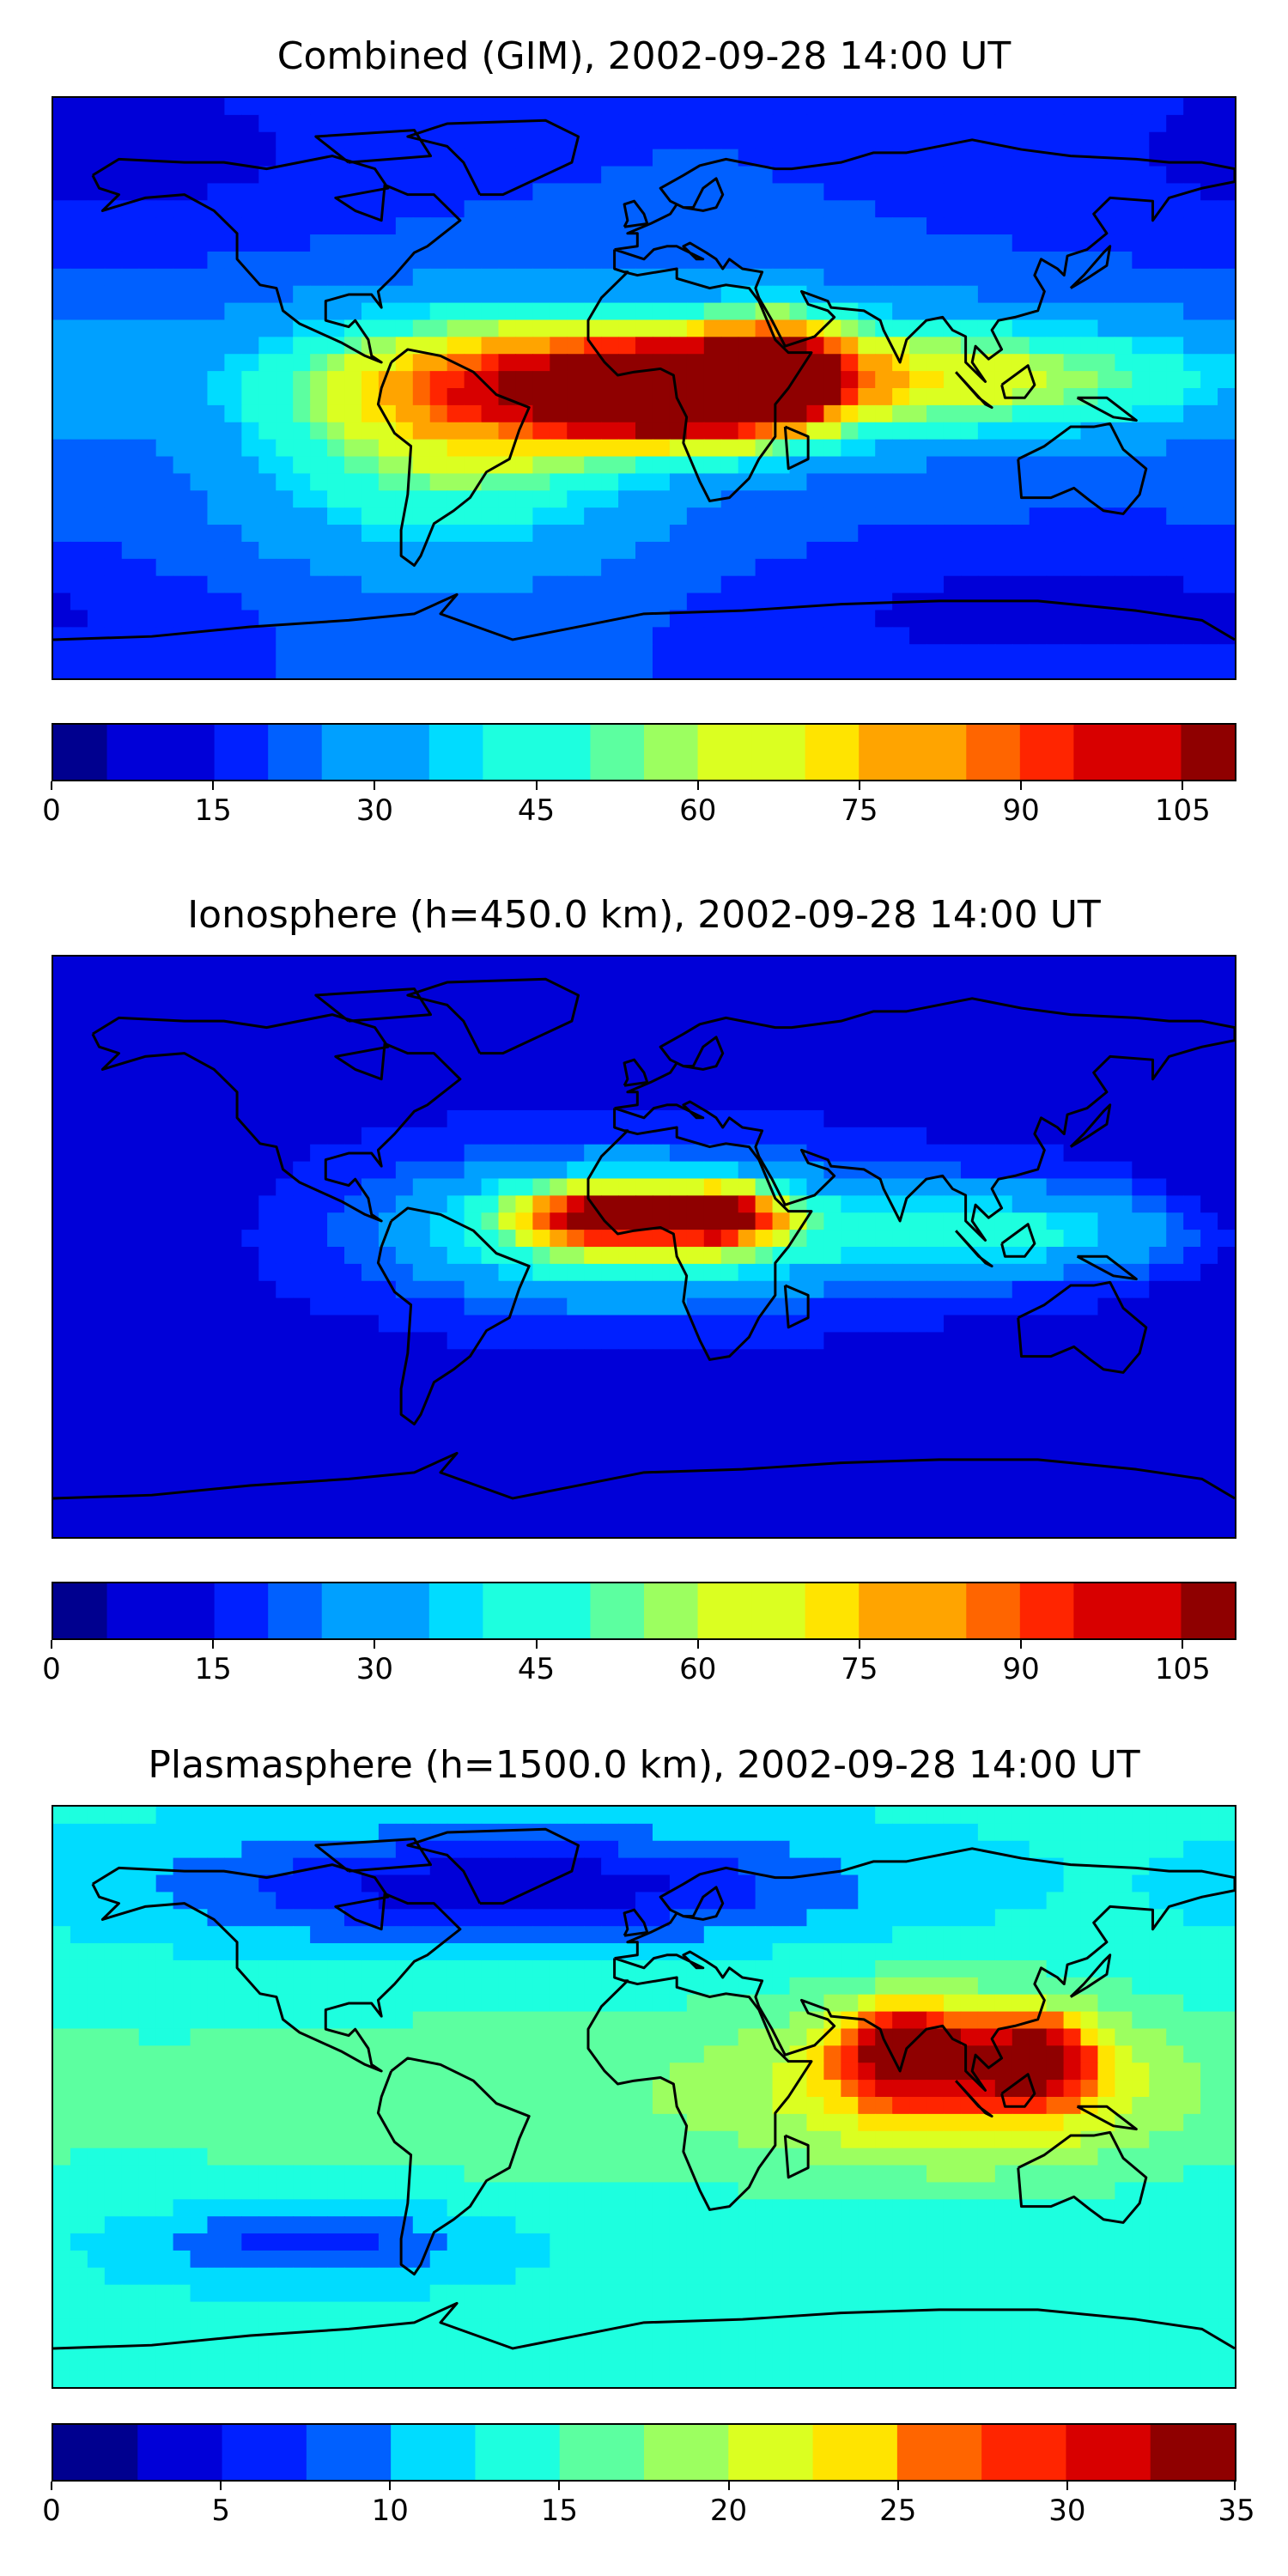 The width and height of the screenshot is (1288, 2576). I want to click on colorbar-tick-label: 60, so click(698, 810).